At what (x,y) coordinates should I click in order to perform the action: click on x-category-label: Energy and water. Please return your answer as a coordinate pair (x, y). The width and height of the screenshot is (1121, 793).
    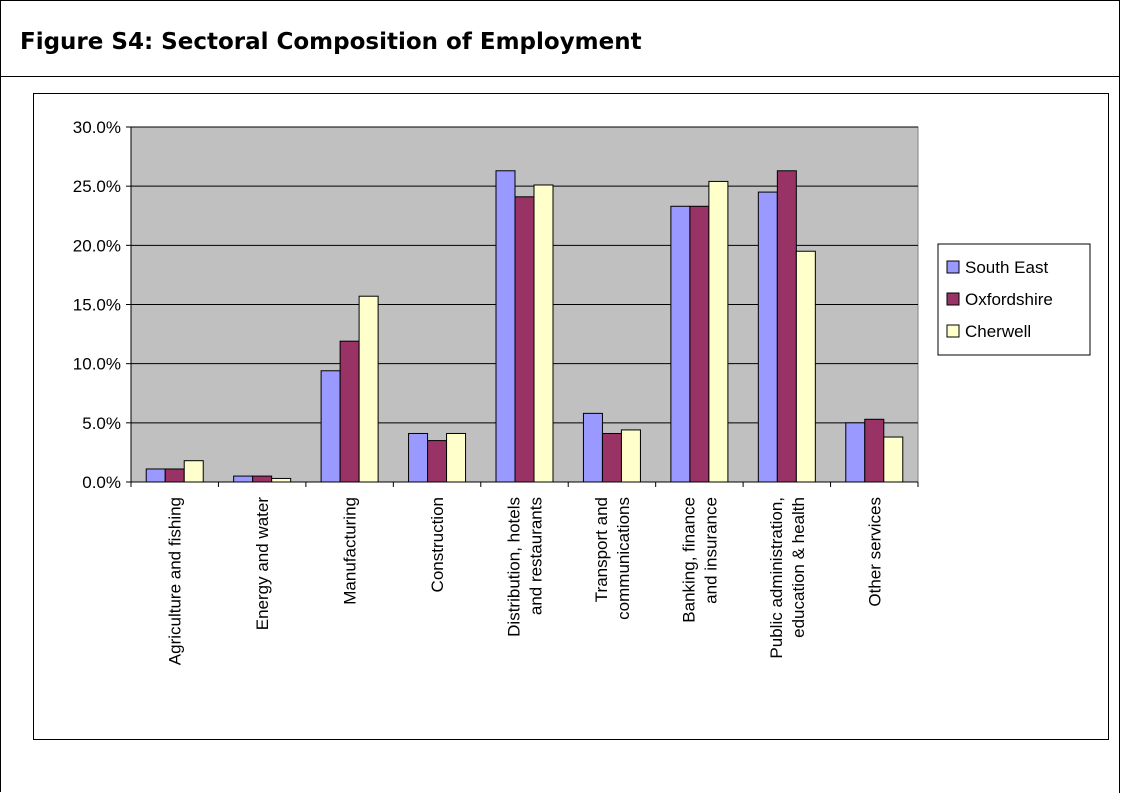
    Looking at the image, I should click on (262, 564).